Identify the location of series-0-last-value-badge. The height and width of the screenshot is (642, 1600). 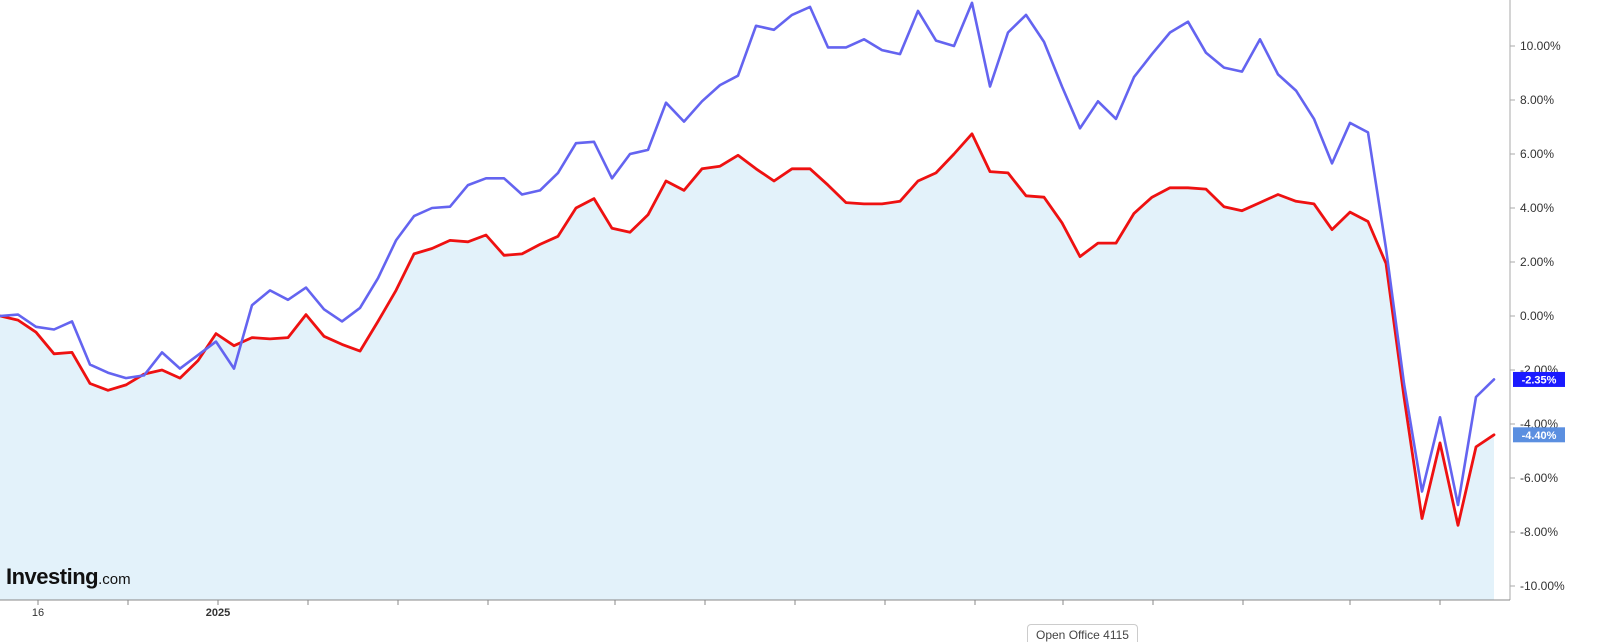
(1539, 379).